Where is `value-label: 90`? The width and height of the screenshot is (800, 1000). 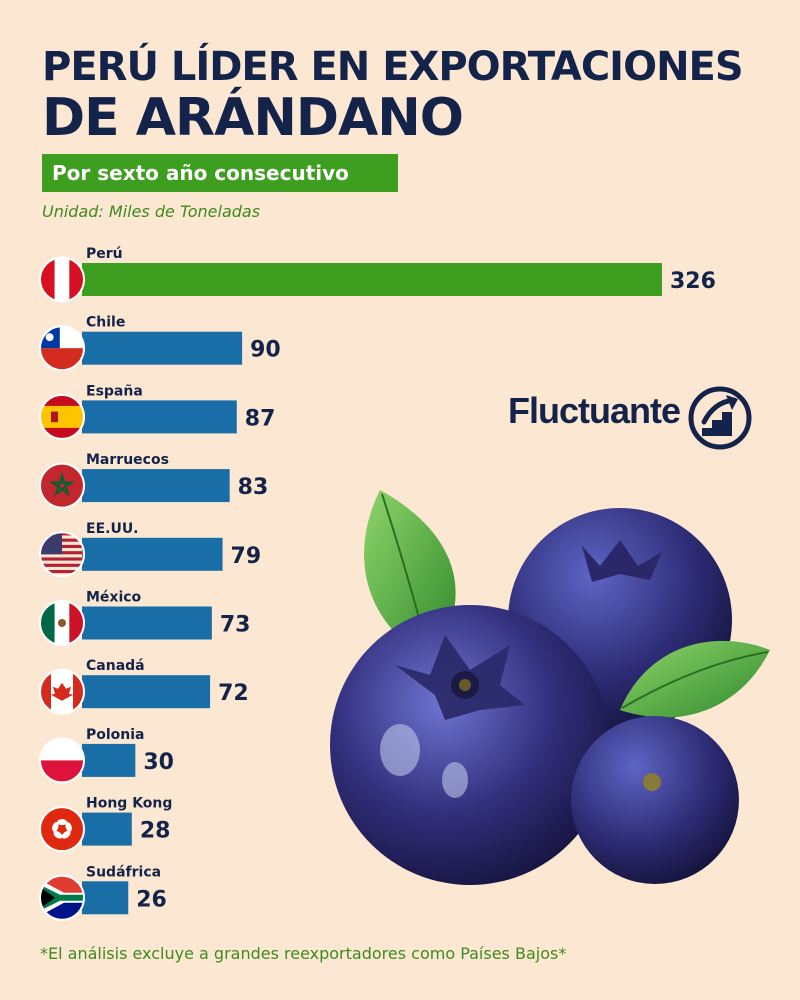
value-label: 90 is located at coordinates (265, 350).